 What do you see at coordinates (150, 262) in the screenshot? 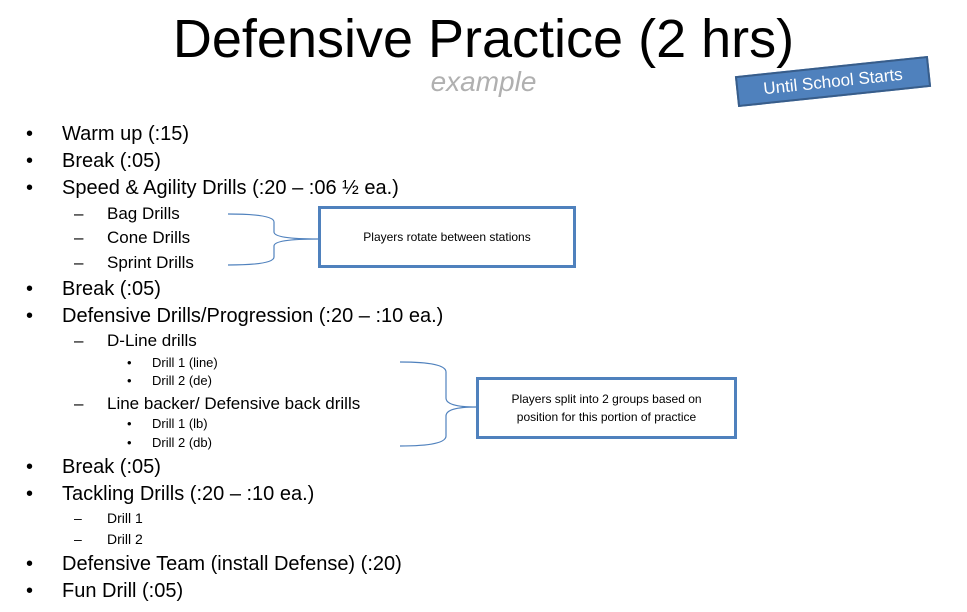
I see `outline-item-level-2: Sprint Drills` at bounding box center [150, 262].